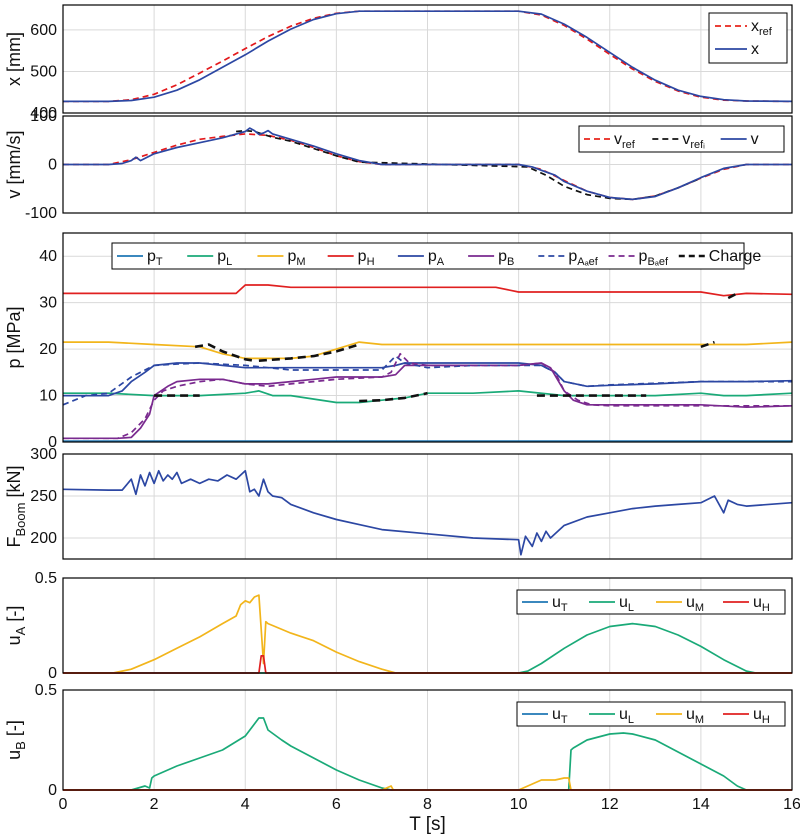  I want to click on legend-label-pH: pH, so click(366, 258).